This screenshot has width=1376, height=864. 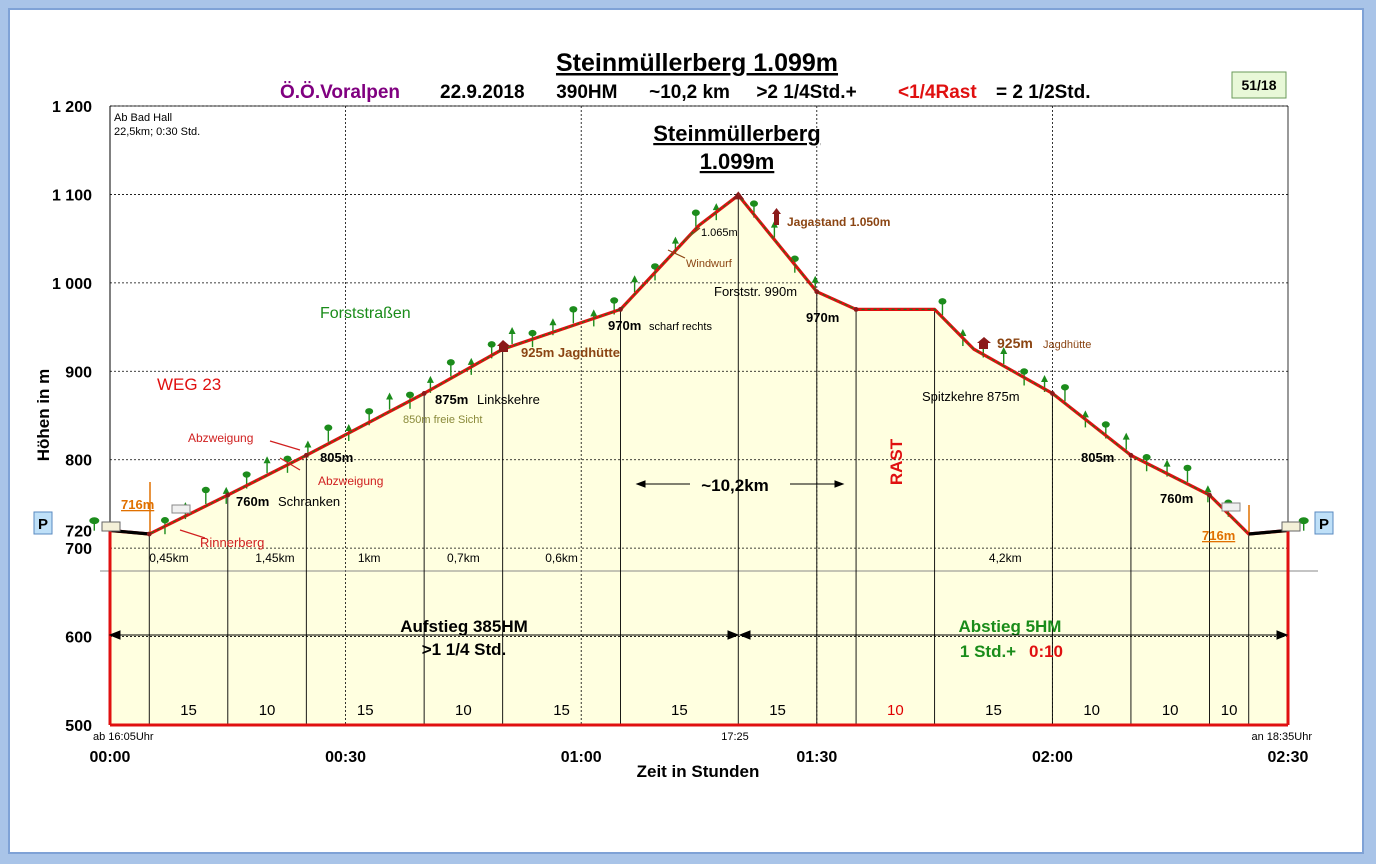 I want to click on y-tick-label: 800, so click(x=78, y=461).